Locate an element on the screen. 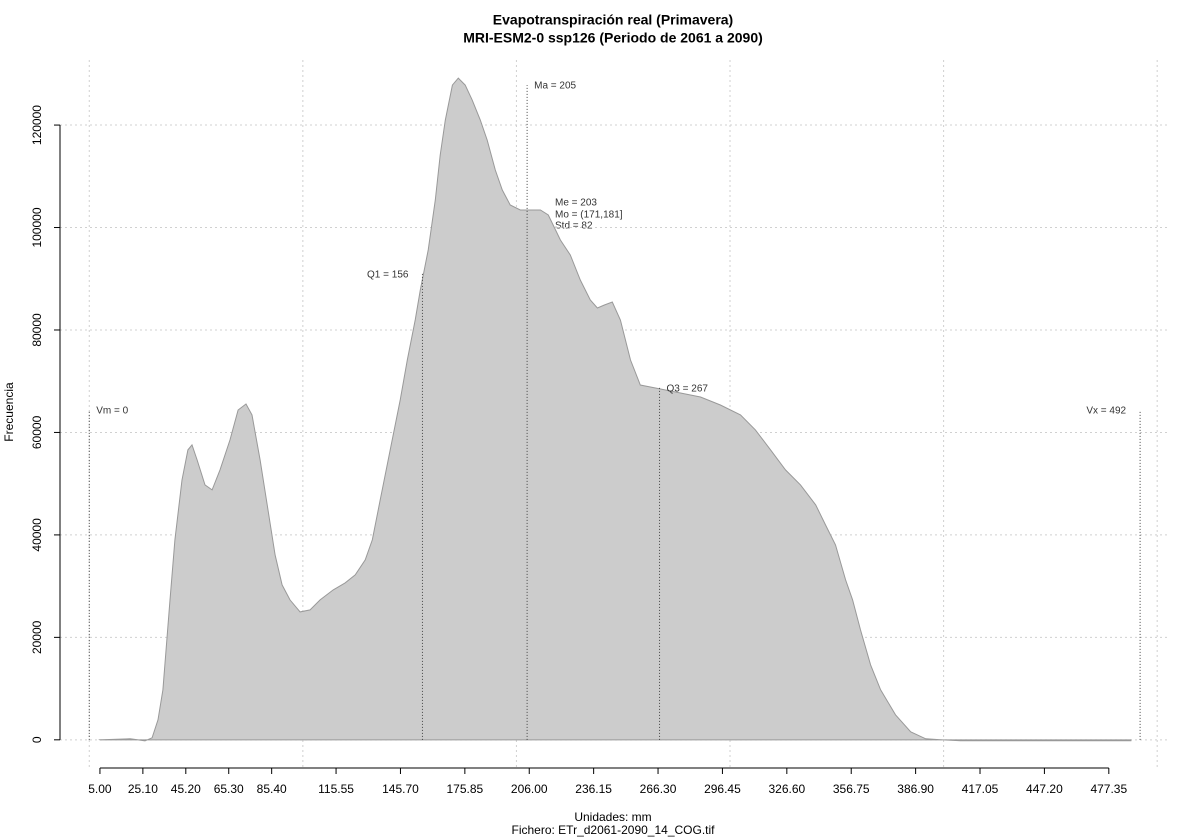 Image resolution: width=1200 pixels, height=840 pixels. x-tick-label: 236.15 is located at coordinates (593, 789).